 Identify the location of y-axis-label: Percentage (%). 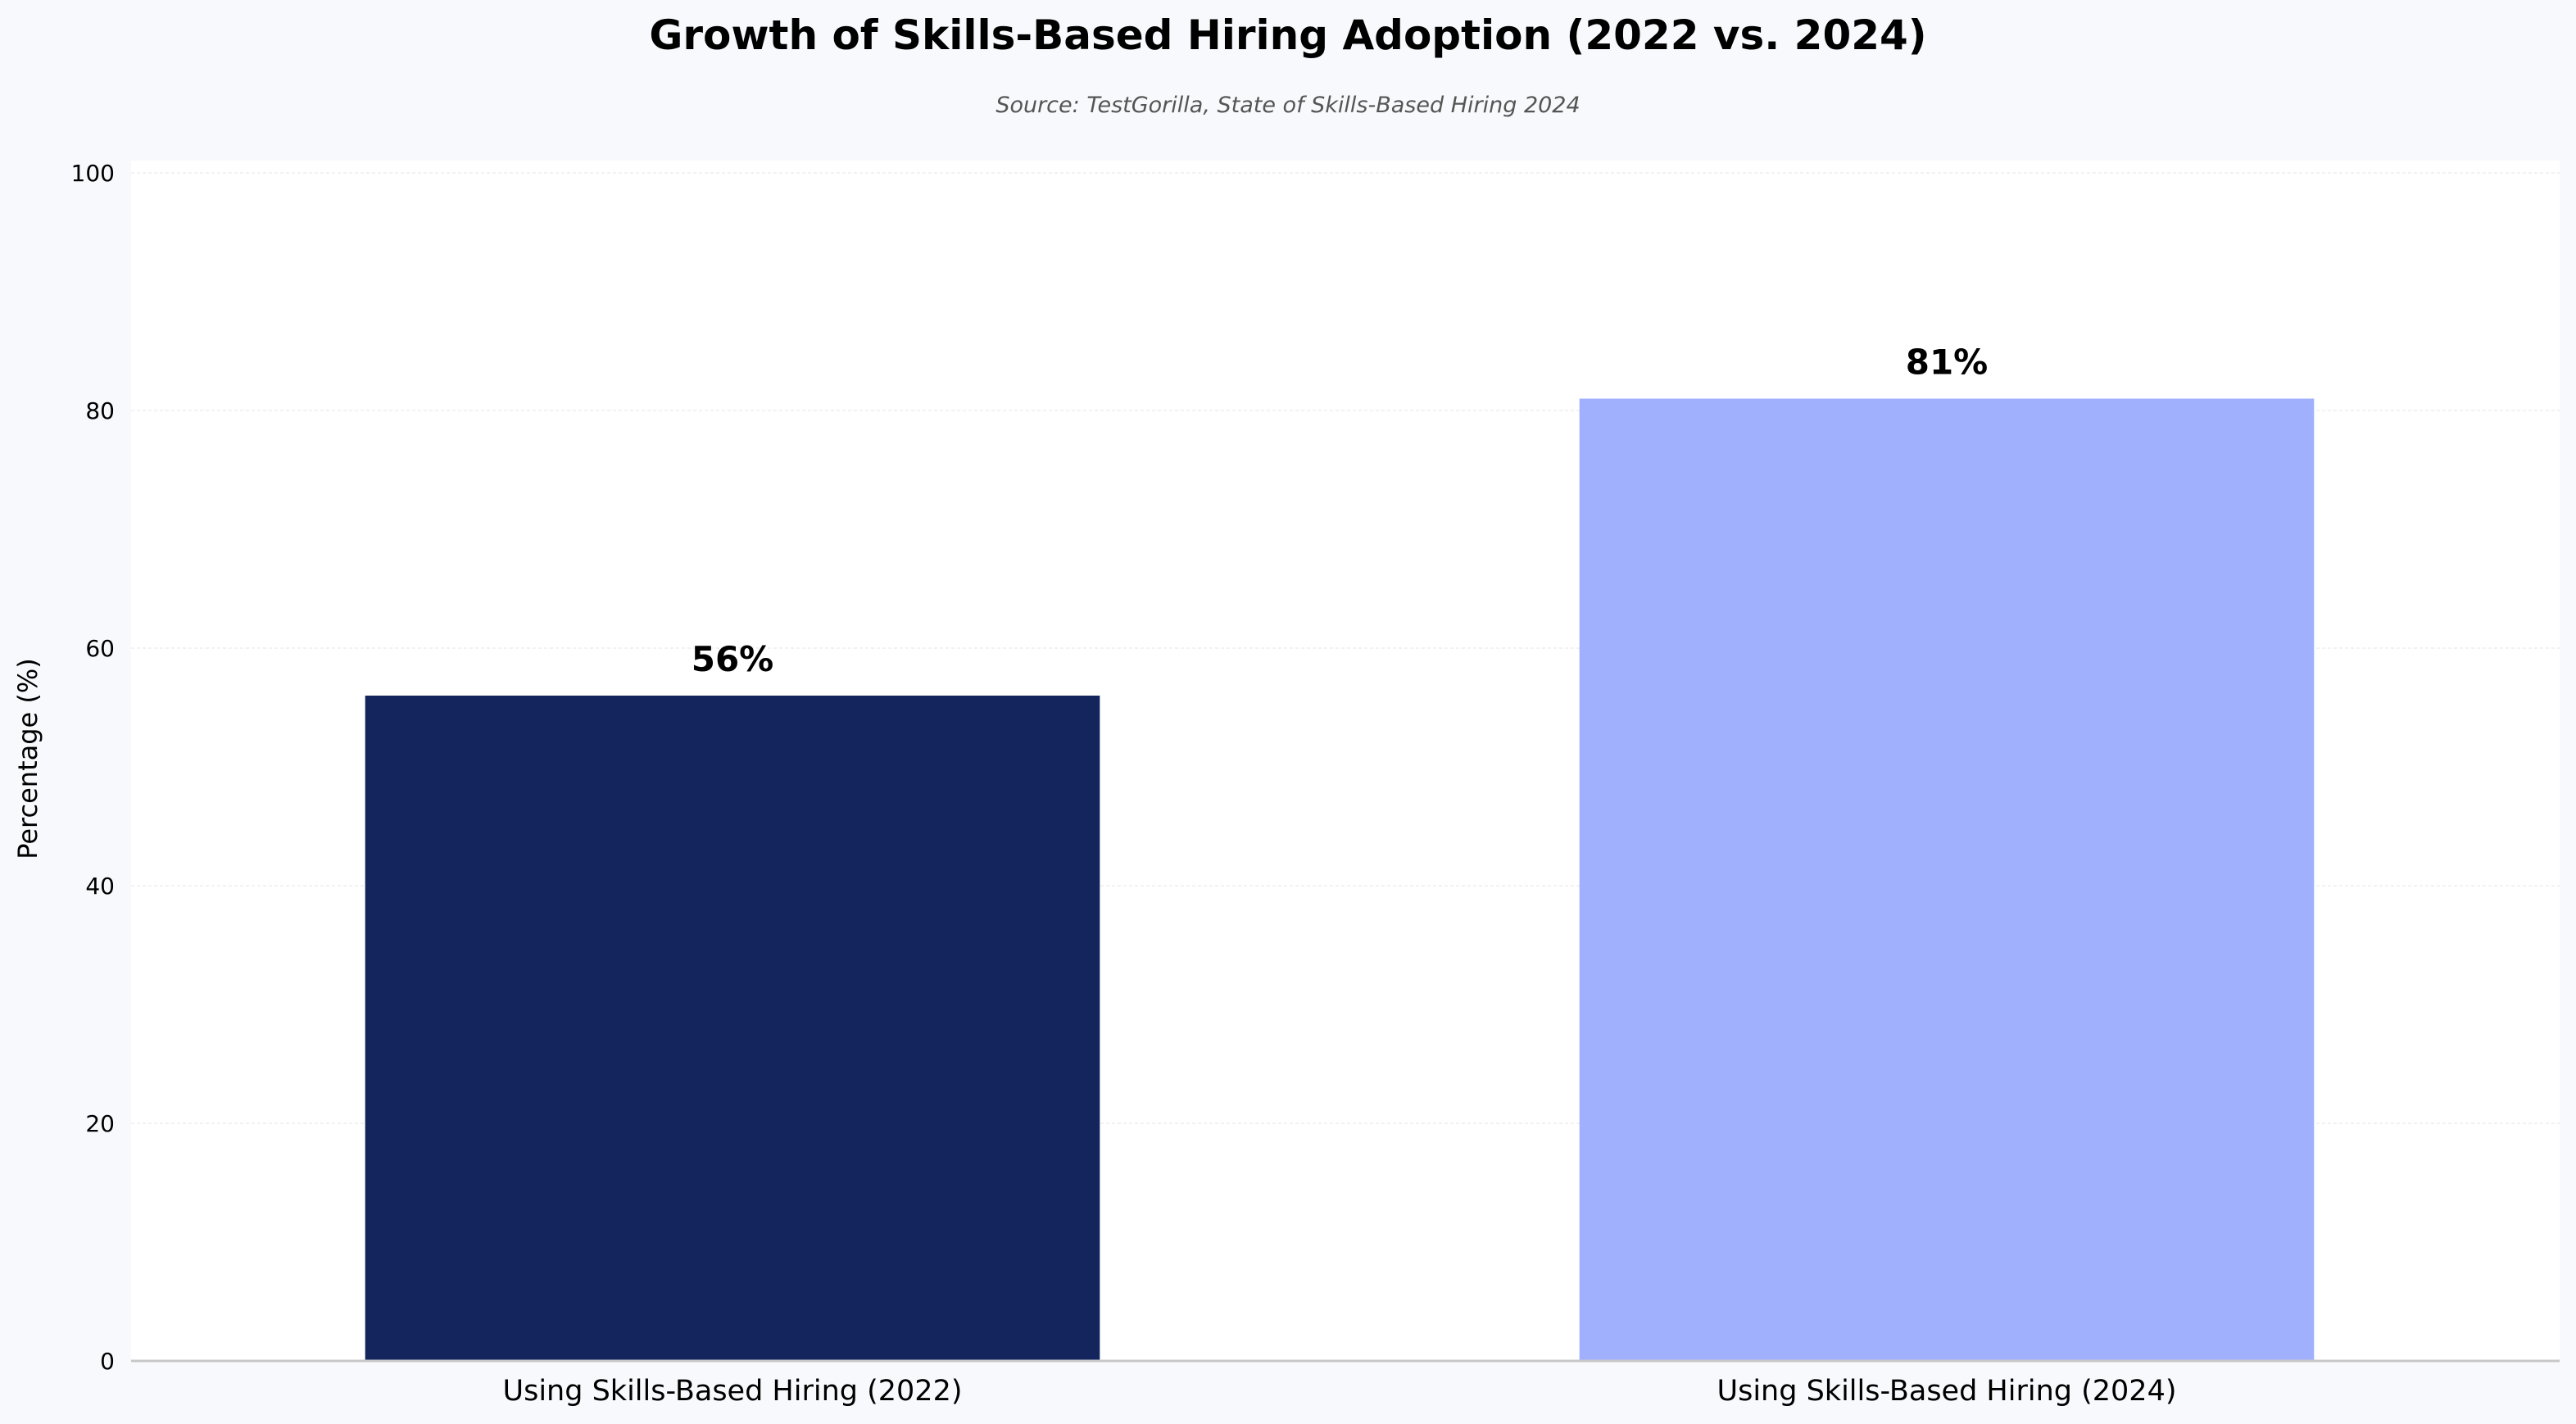
(27, 758).